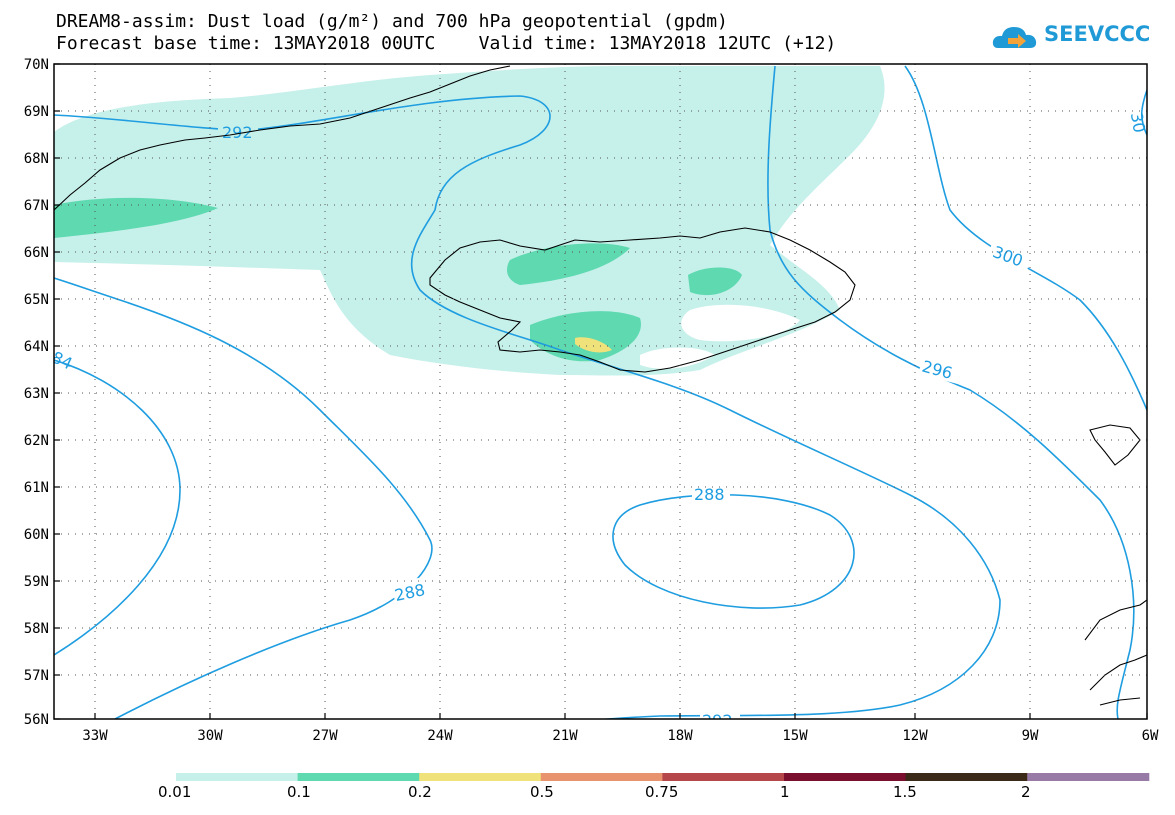 The width and height of the screenshot is (1175, 815). What do you see at coordinates (1097, 34) in the screenshot?
I see `logo-text: SEEVCCC` at bounding box center [1097, 34].